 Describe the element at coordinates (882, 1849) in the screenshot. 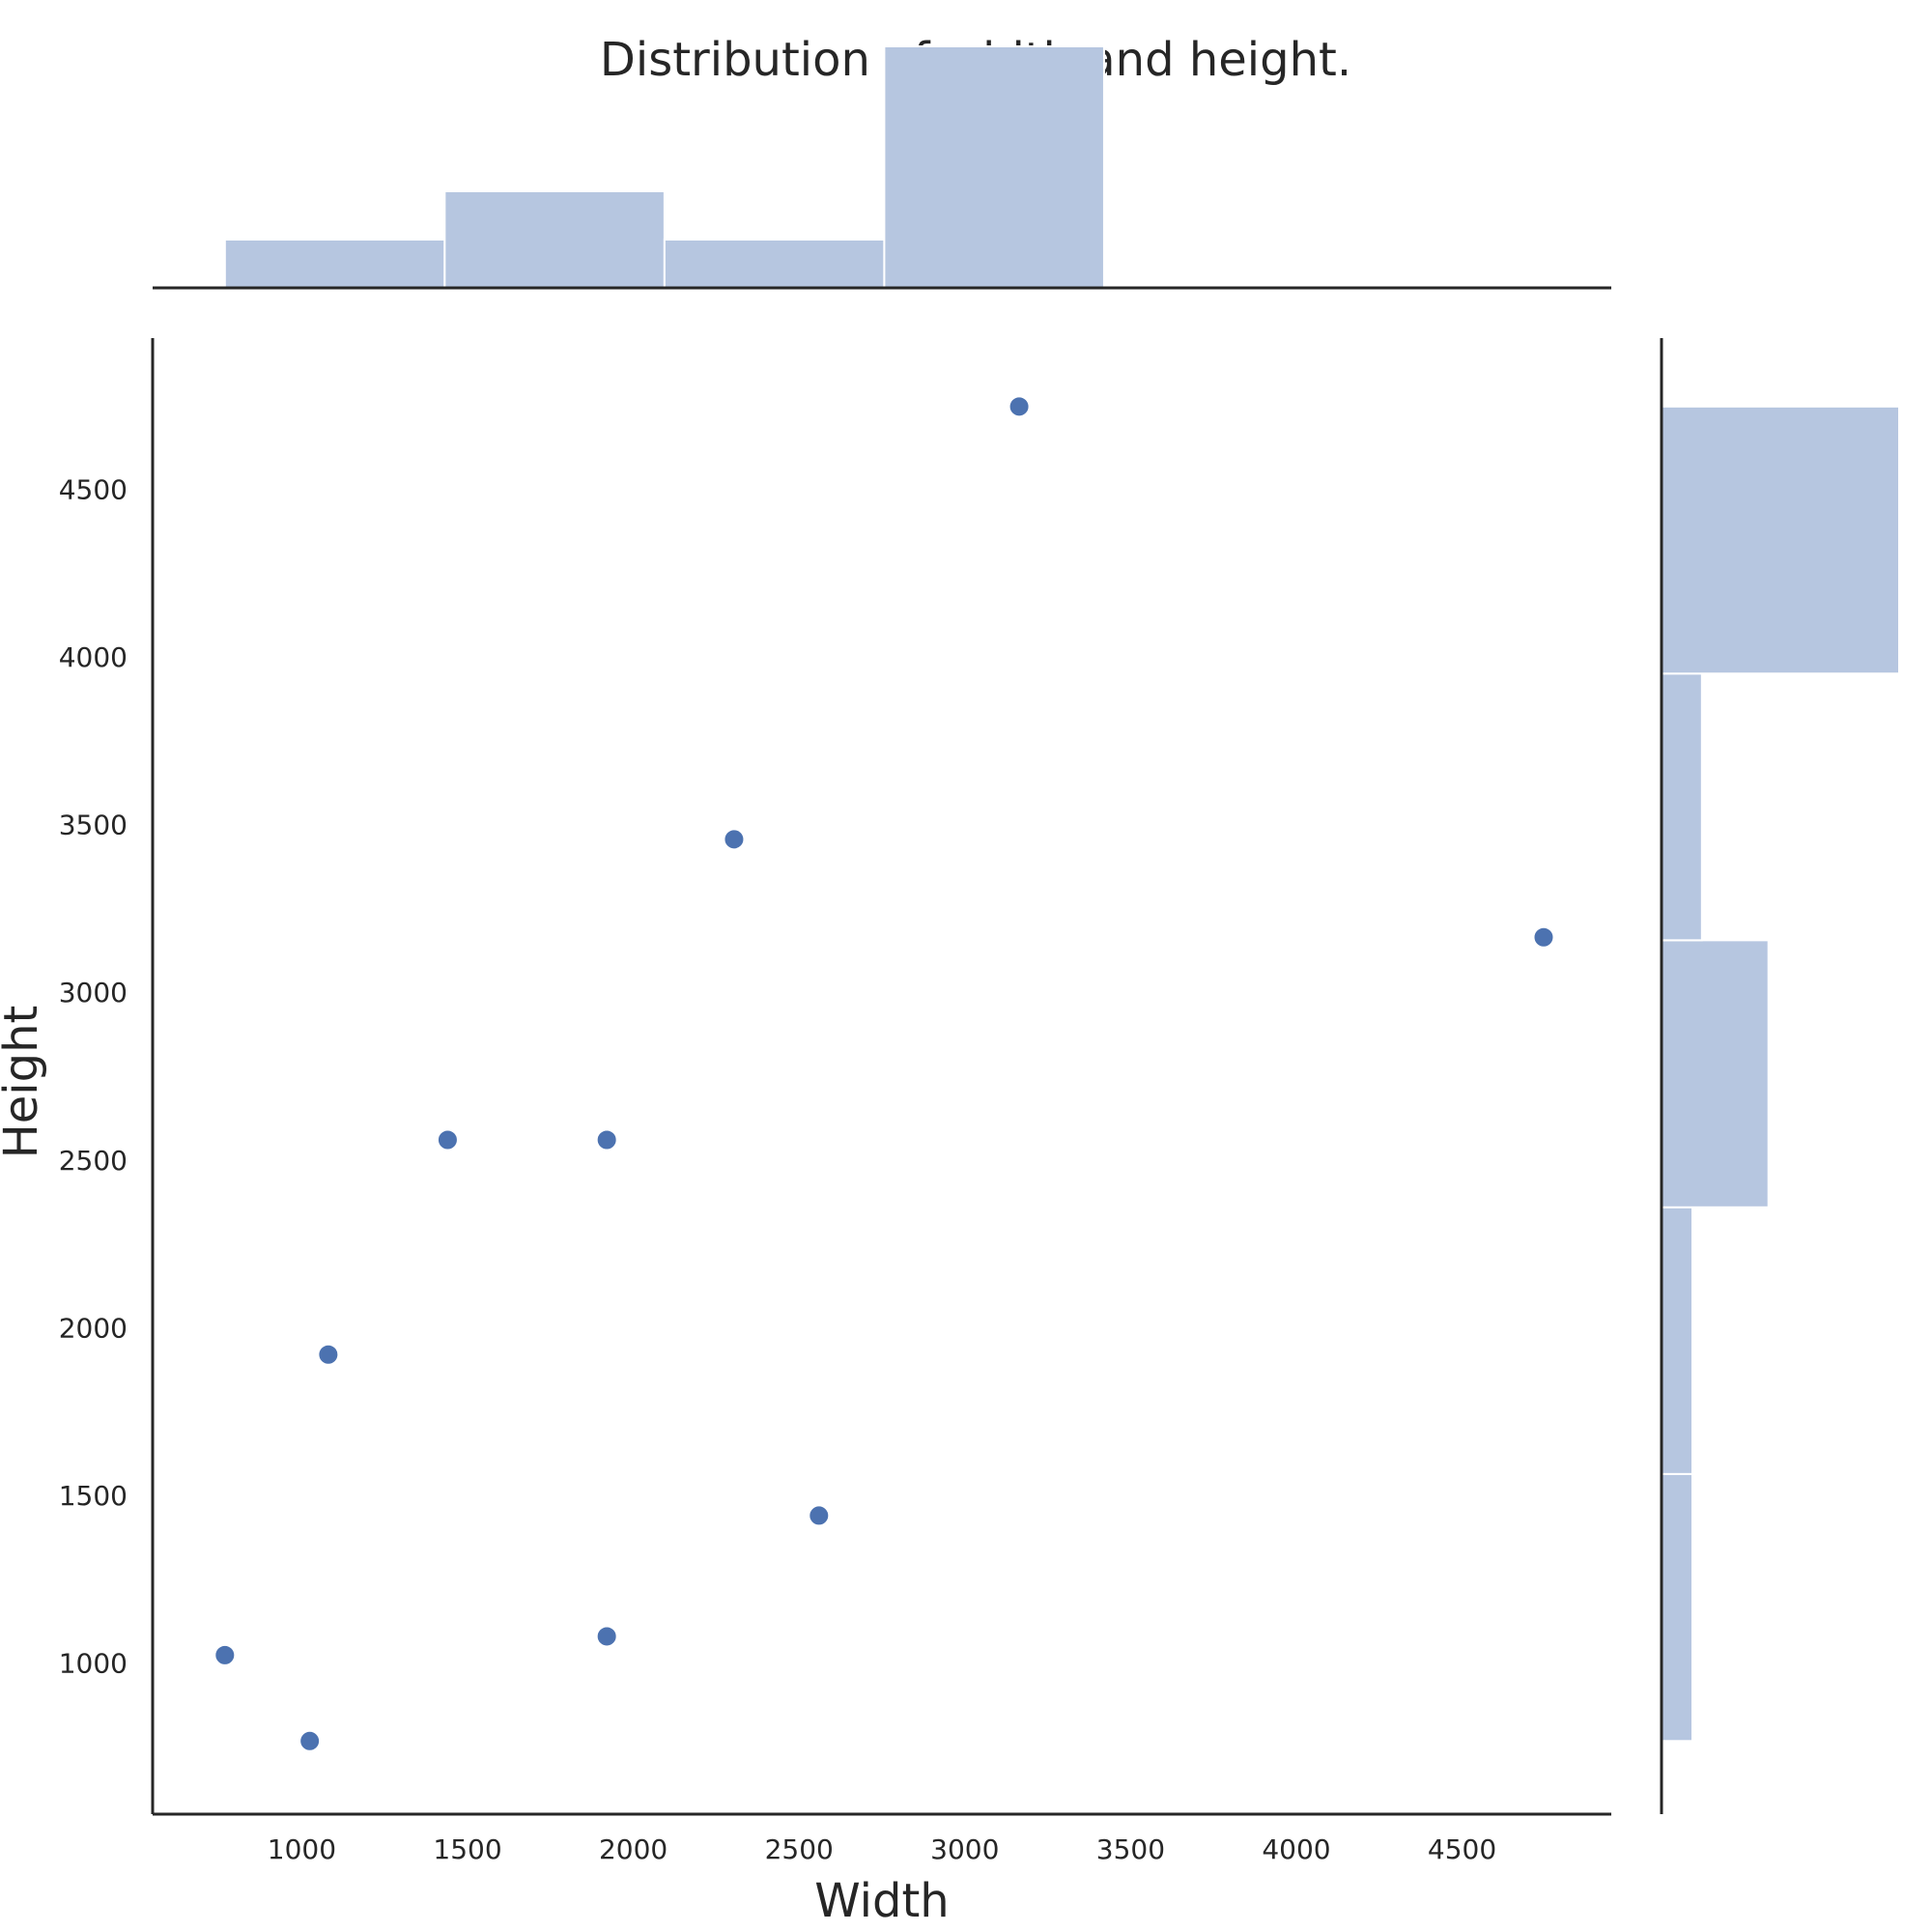

I see `x-tick-labels: 1000 1500 2000 2500 3000 3500 4000 4500` at that location.